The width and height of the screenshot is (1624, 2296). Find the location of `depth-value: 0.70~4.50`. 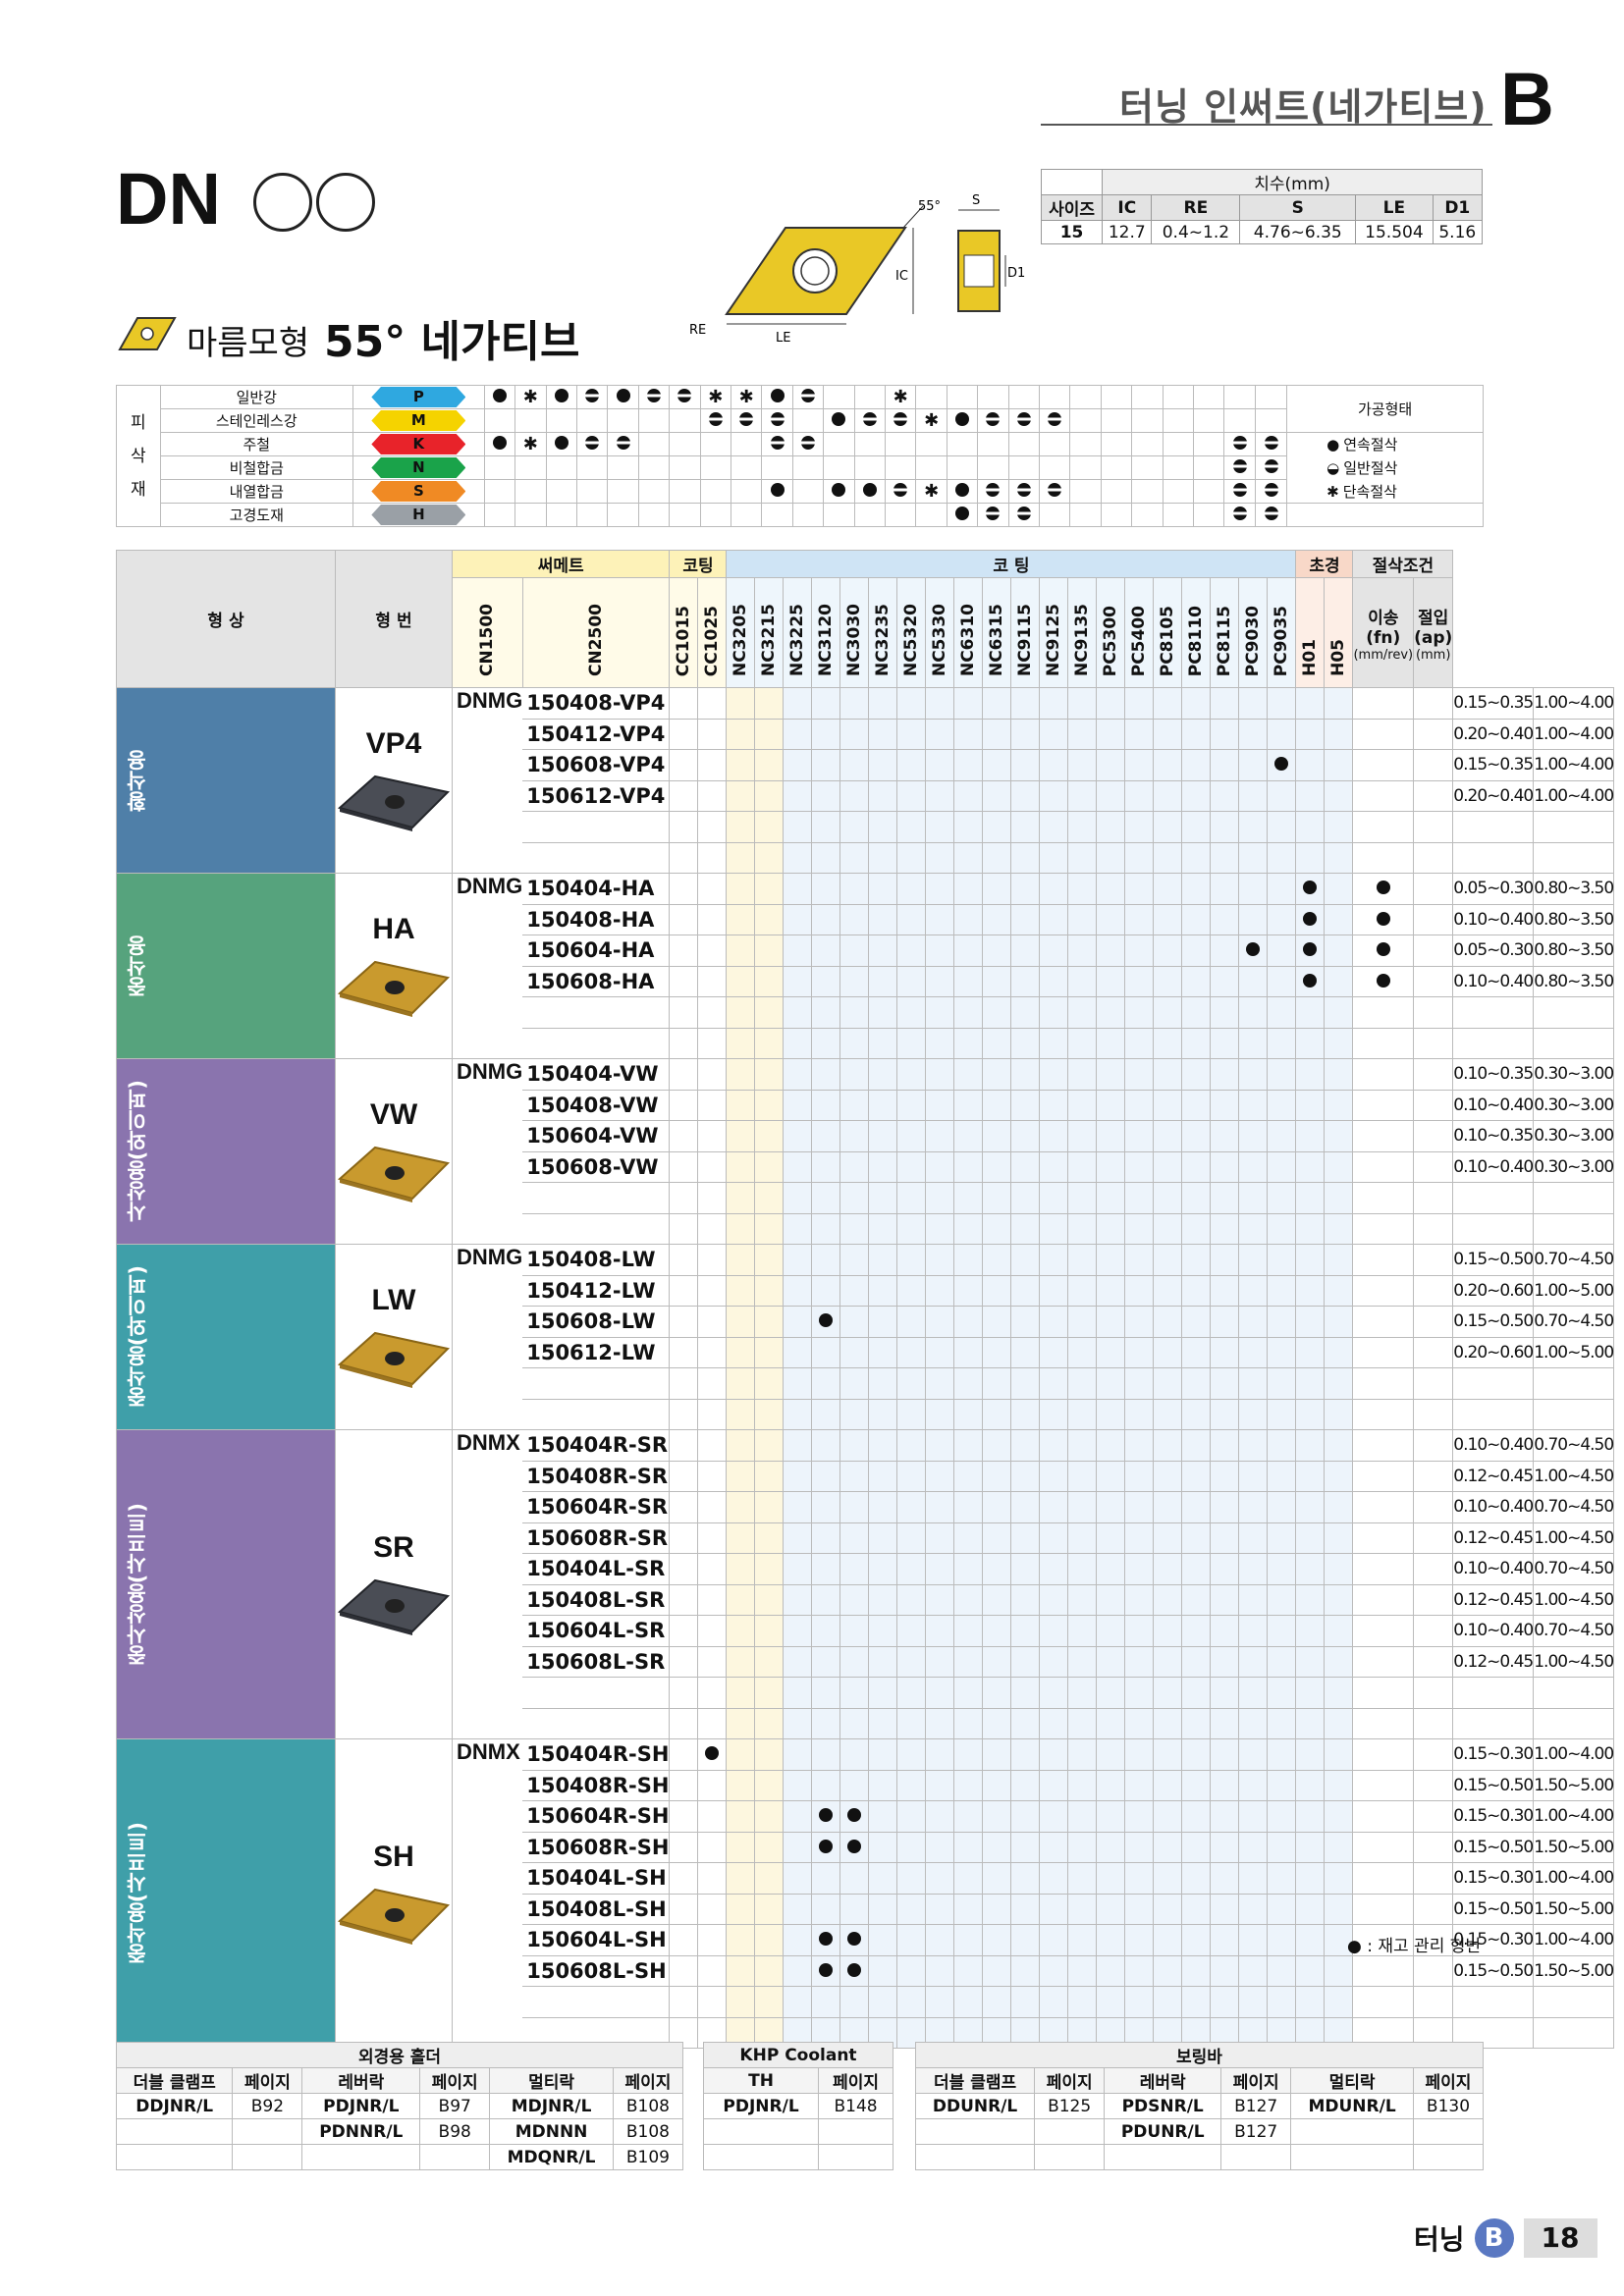

depth-value: 0.70~4.50 is located at coordinates (1574, 1631).